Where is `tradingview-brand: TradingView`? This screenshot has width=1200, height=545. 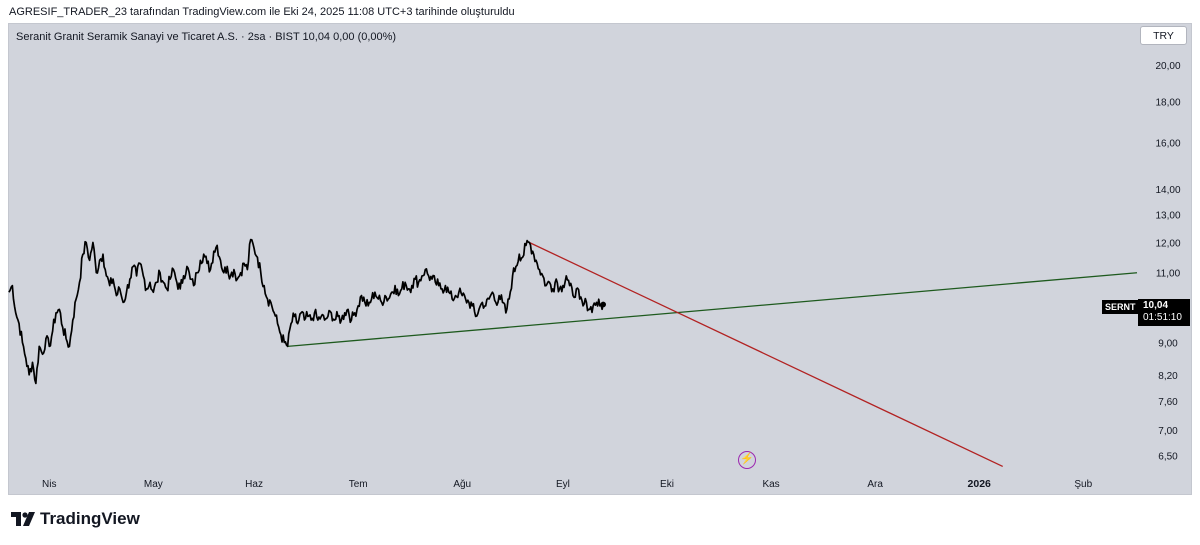 tradingview-brand: TradingView is located at coordinates (75, 519).